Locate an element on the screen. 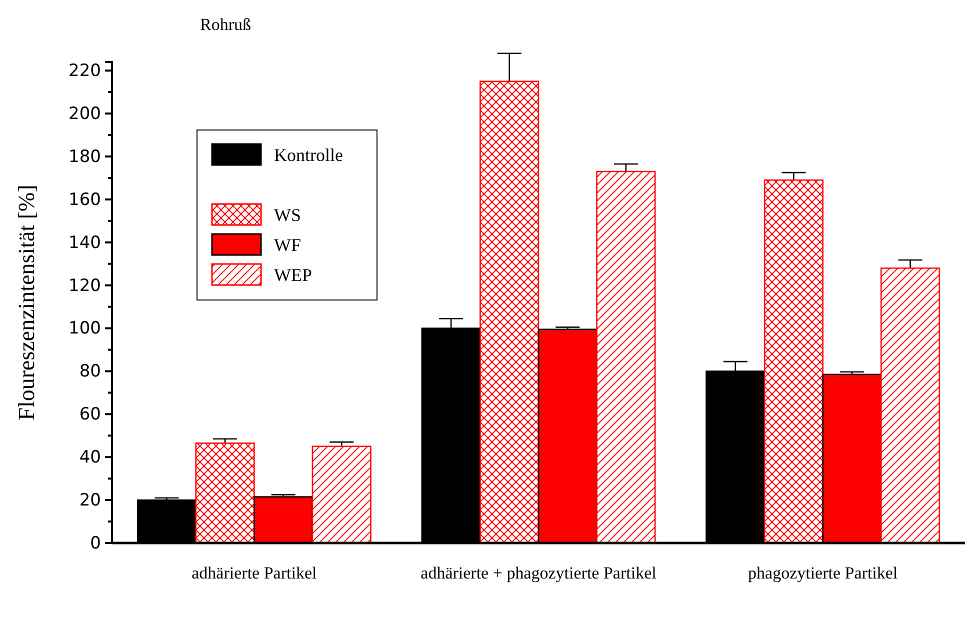  x-tick-label: adhärierte Partikel is located at coordinates (254, 572).